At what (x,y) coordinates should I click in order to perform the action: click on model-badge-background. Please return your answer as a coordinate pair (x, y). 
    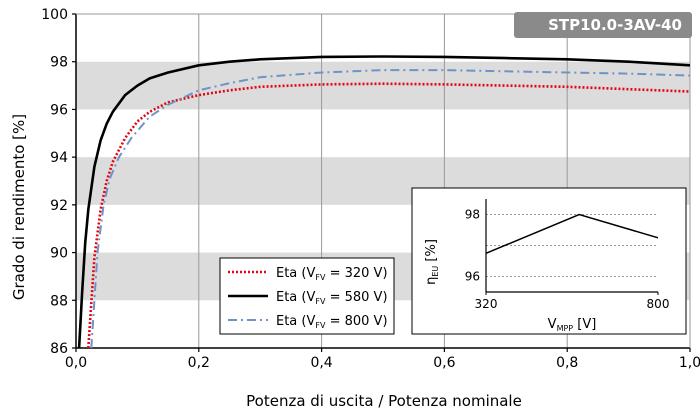
    Looking at the image, I should click on (603, 25).